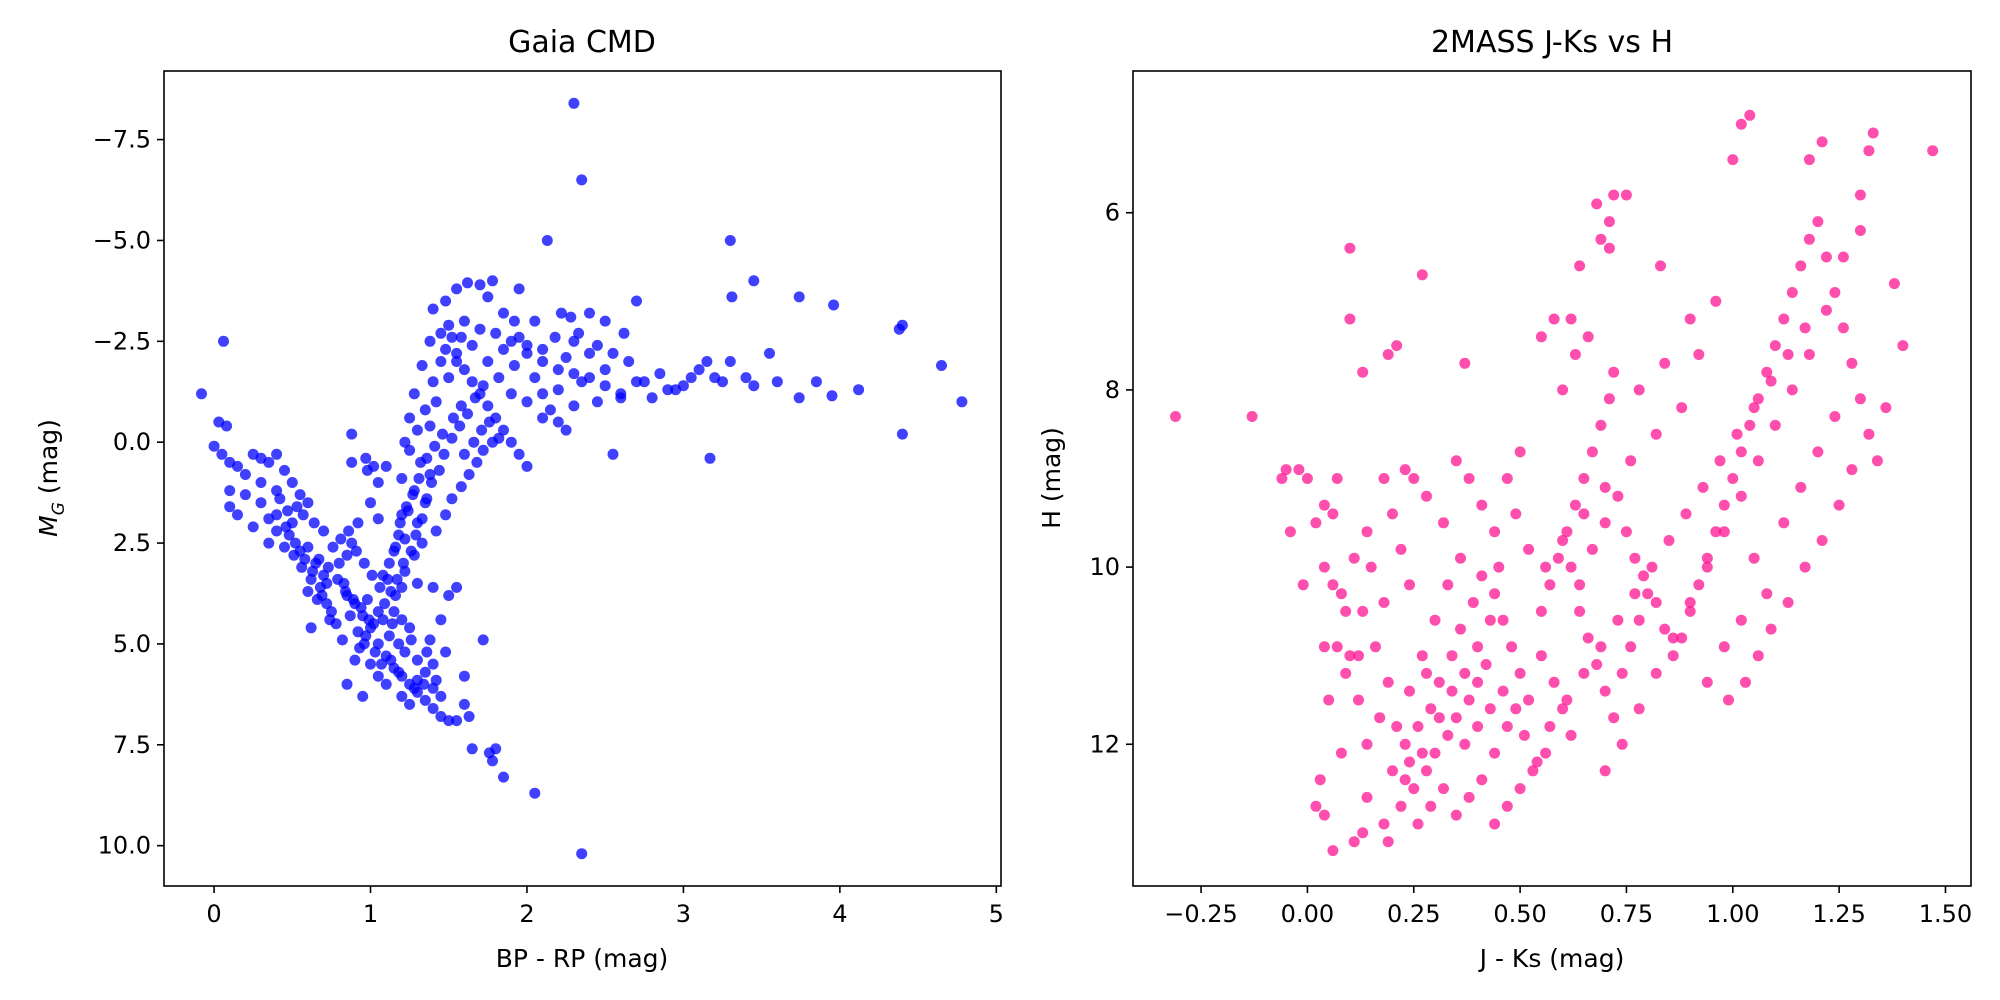  What do you see at coordinates (526, 914) in the screenshot?
I see `gaia-cmd-x-tick-label-2: 2` at bounding box center [526, 914].